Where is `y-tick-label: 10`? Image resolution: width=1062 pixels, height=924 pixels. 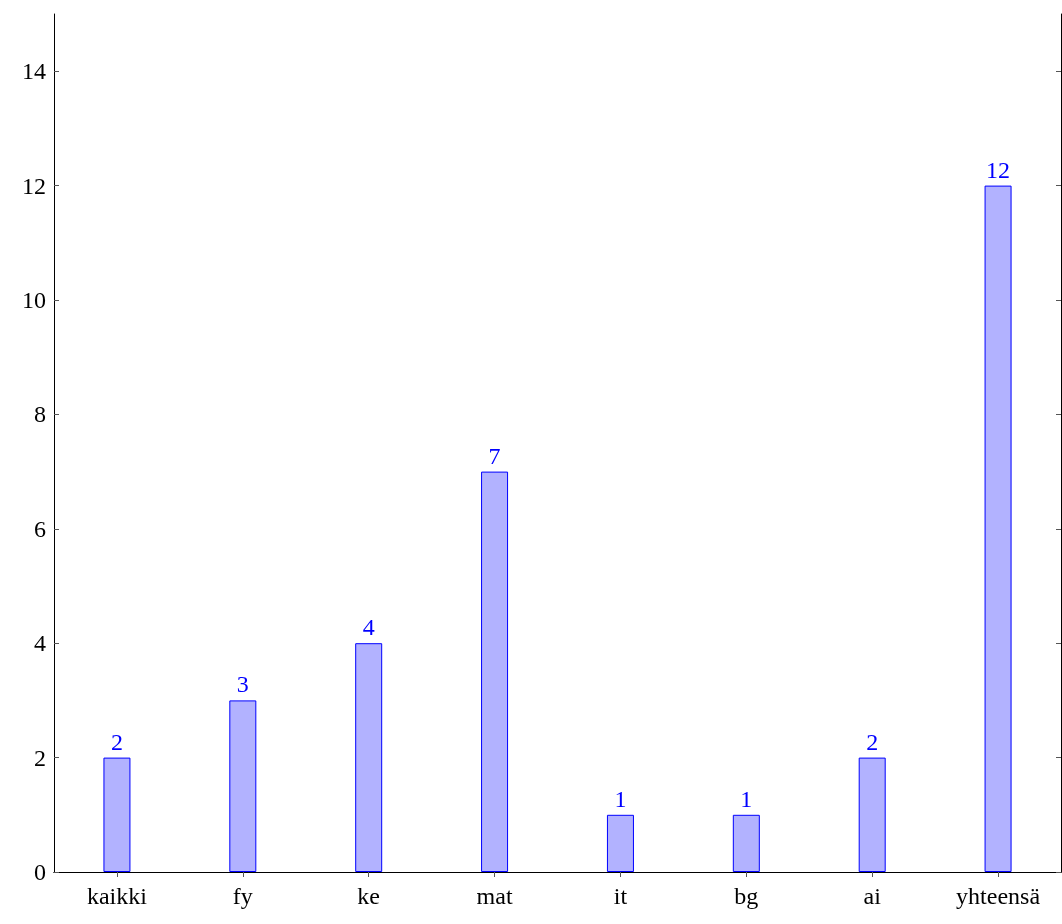
y-tick-label: 10 is located at coordinates (34, 300).